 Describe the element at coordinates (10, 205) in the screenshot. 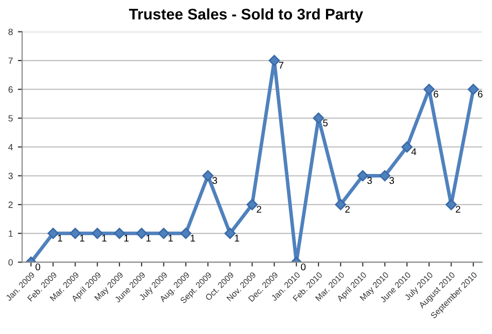

I see `y-tick-label: 2` at that location.